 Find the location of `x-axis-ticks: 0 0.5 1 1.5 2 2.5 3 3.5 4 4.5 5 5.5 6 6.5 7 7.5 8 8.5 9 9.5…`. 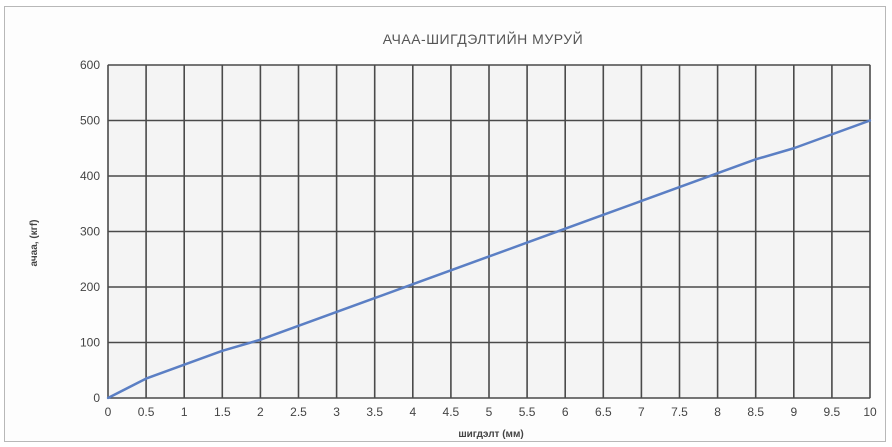

x-axis-ticks: 0 0.5 1 1.5 2 2.5 3 3.5 4 4.5 5 5.5 6 6.5 7 7.5 8 8.5 9 9.5… is located at coordinates (491, 412).